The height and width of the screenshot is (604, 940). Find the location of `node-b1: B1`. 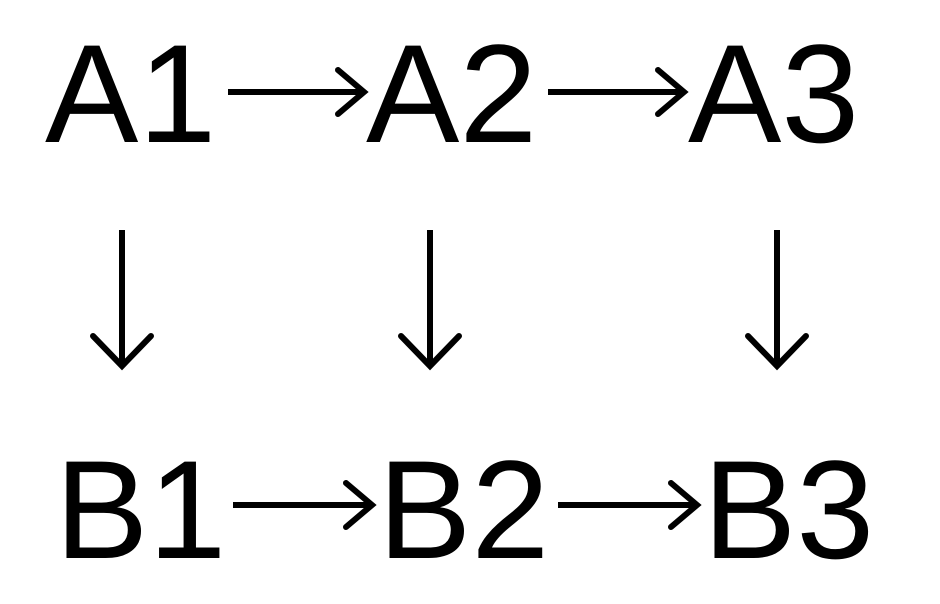

node-b1: B1 is located at coordinates (140, 509).